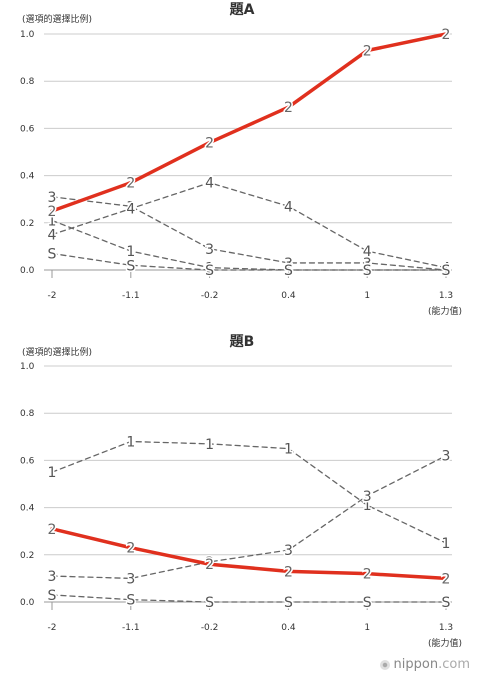 The width and height of the screenshot is (484, 680). What do you see at coordinates (445, 643) in the screenshot?
I see `x-axis-label: (能力值)` at bounding box center [445, 643].